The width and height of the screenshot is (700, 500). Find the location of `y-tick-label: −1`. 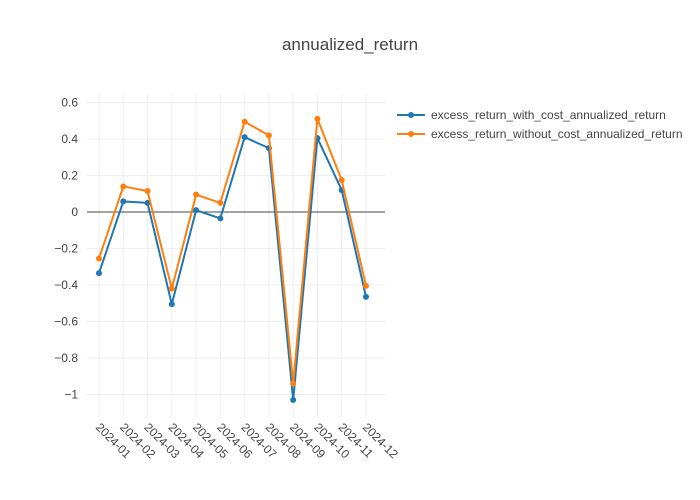

y-tick-label: −1 is located at coordinates (71, 395).